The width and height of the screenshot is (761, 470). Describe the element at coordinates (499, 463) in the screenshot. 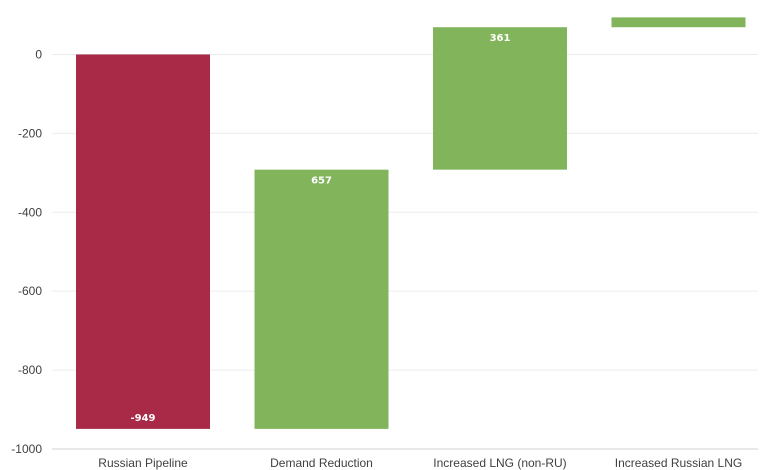

I see `x-category-label: Increased LNG (non-RU)` at that location.